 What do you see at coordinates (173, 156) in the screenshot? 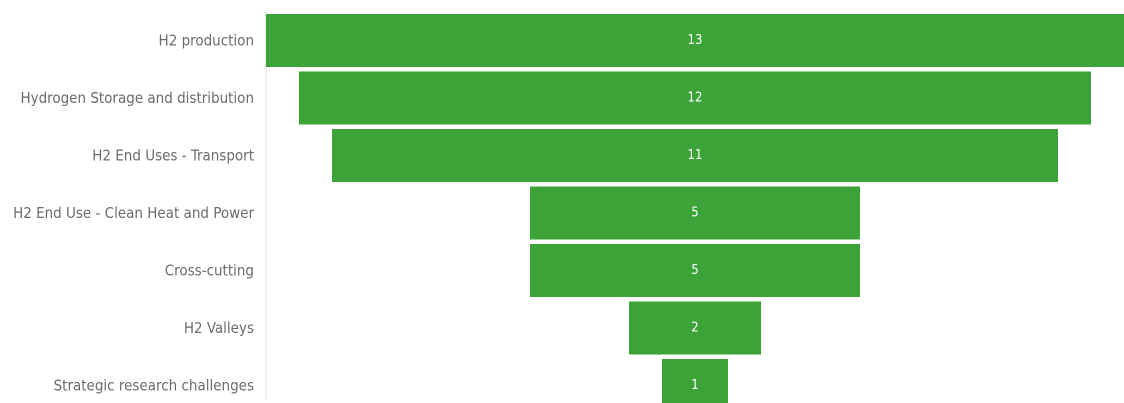
I see `category-label: H2 End Uses - Transport` at bounding box center [173, 156].